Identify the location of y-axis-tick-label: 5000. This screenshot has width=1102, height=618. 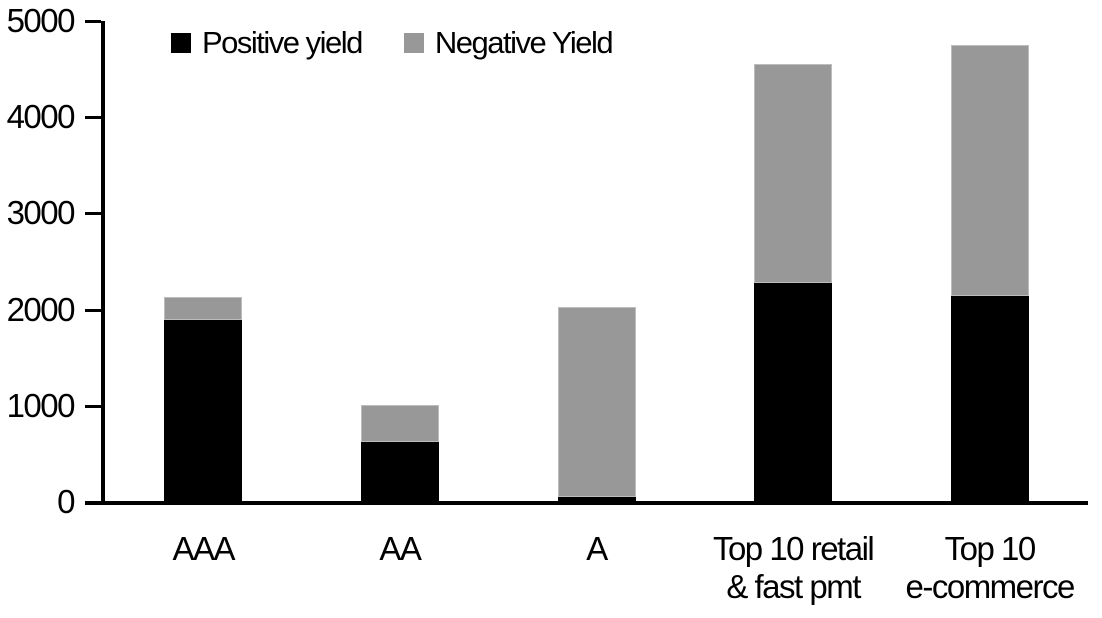
(41, 20).